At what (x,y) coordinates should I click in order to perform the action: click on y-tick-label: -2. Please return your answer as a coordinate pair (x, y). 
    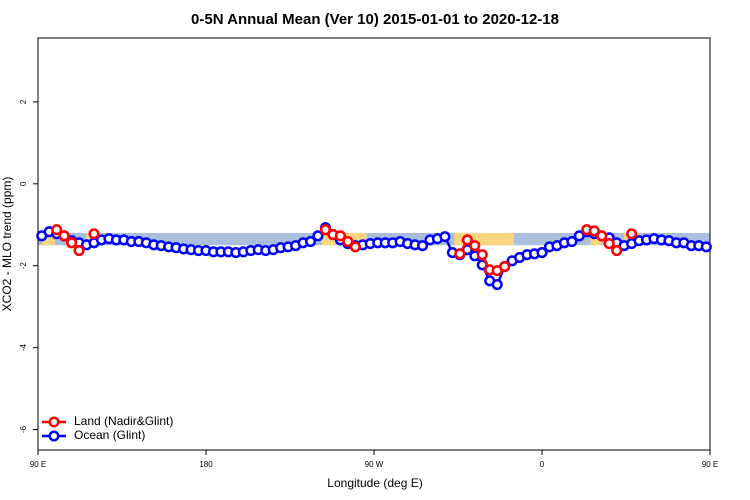
    Looking at the image, I should click on (23, 266).